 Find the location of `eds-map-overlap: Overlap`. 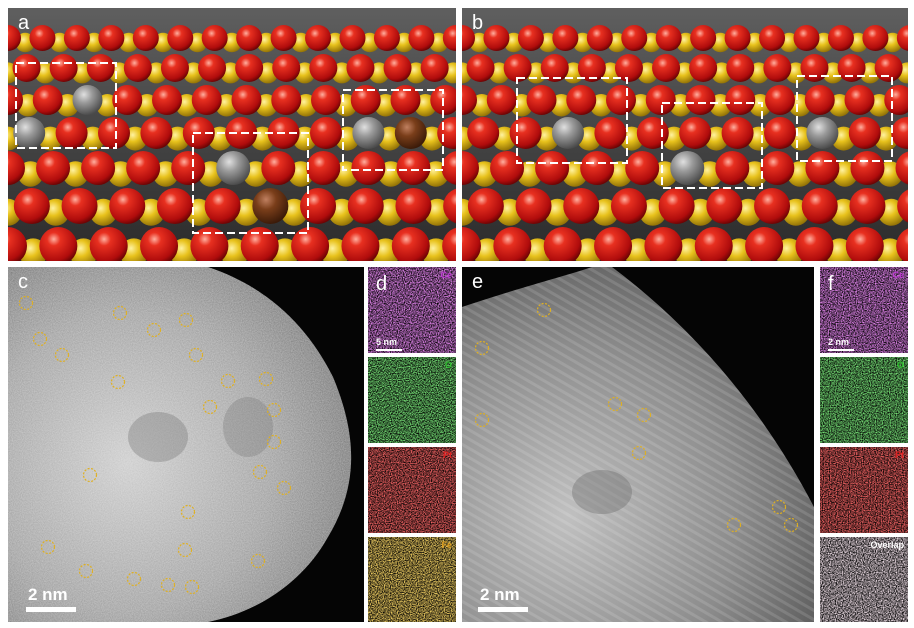

eds-map-overlap: Overlap is located at coordinates (864, 579).